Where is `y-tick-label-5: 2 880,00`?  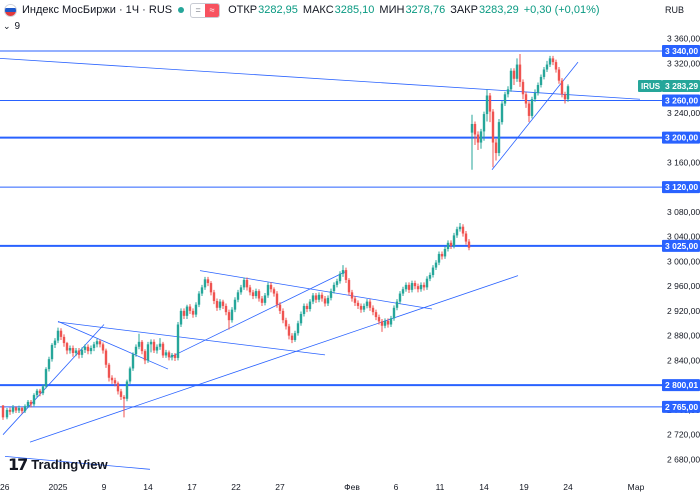 y-tick-label-5: 2 880,00 is located at coordinates (683, 336).